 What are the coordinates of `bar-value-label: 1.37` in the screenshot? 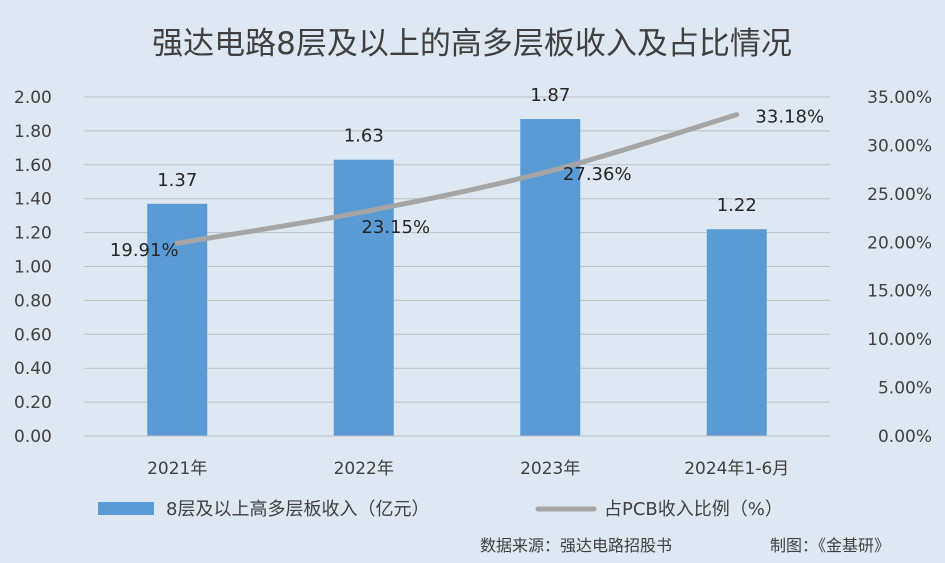 It's located at (177, 180).